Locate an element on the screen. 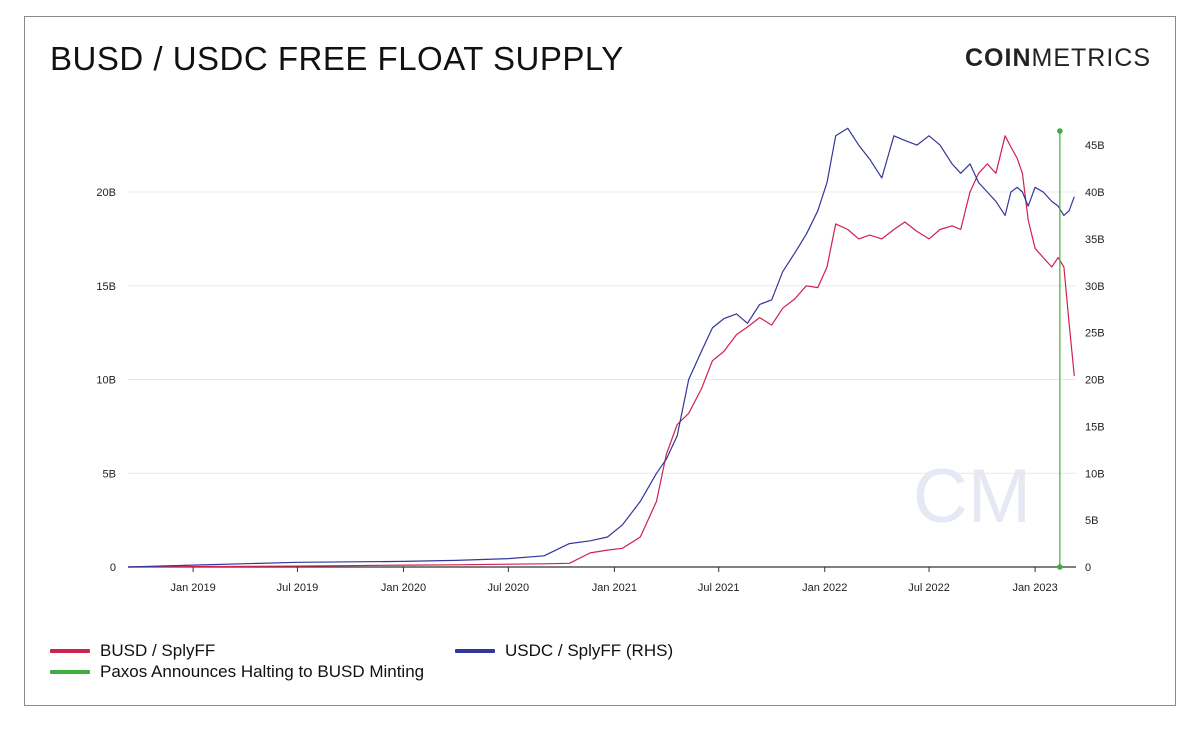 This screenshot has width=1200, height=731. y-right-tick-label: 15B is located at coordinates (1095, 427).